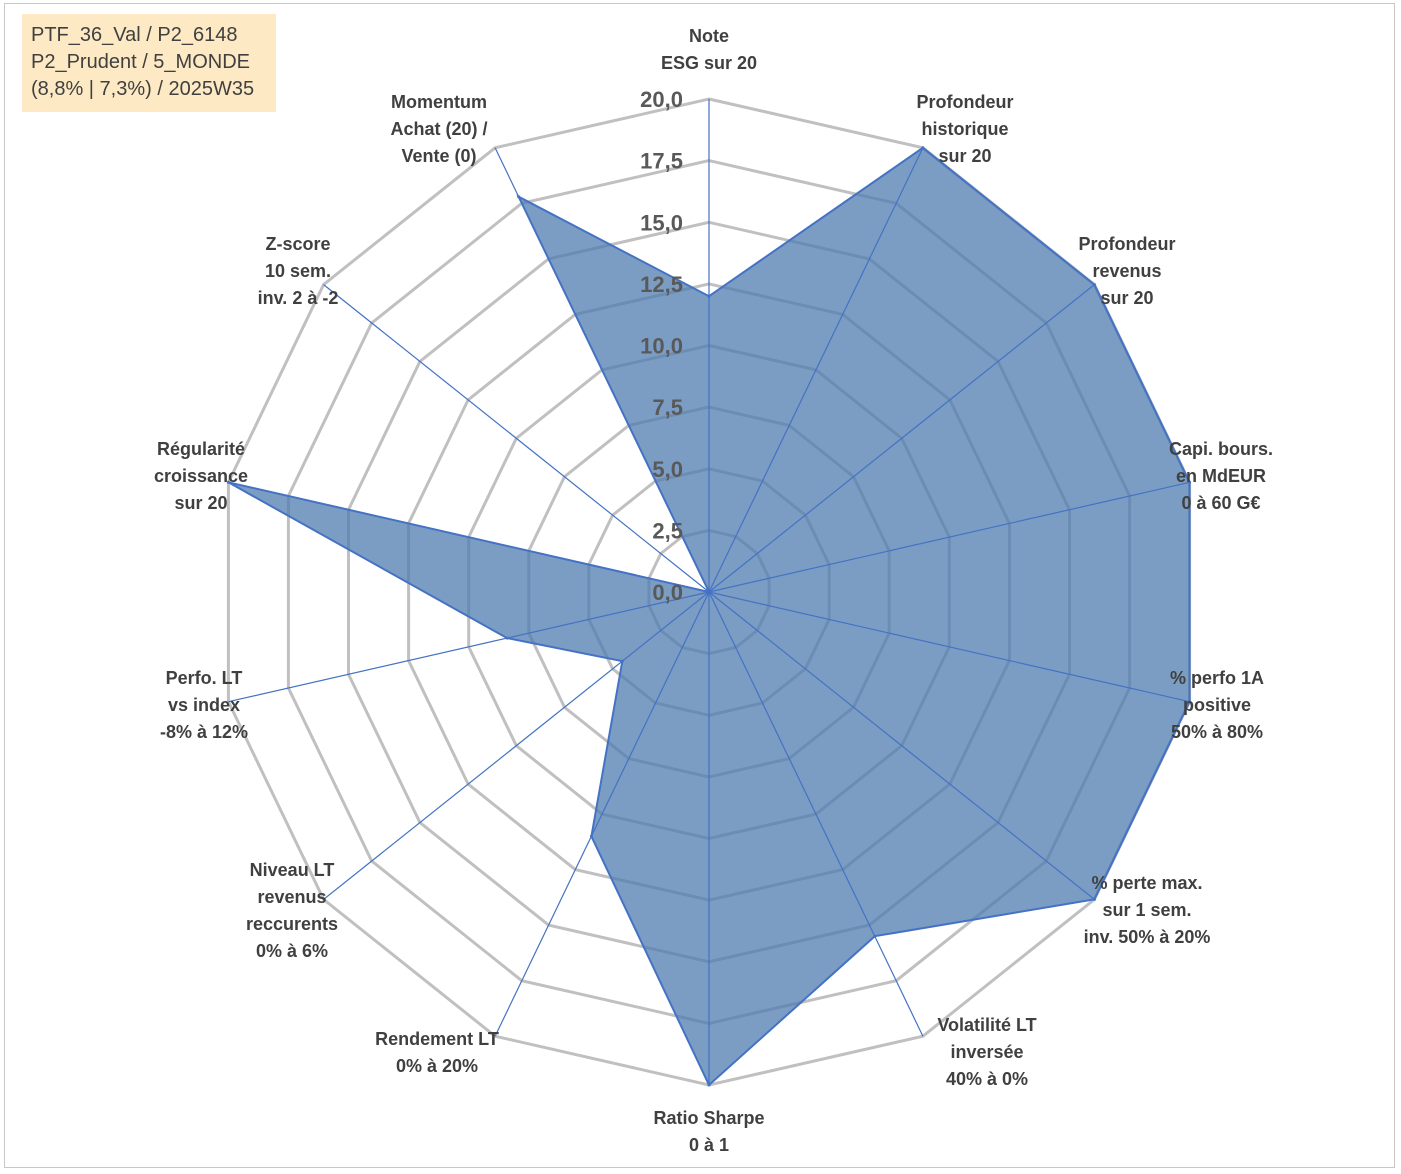  Describe the element at coordinates (661, 99) in the screenshot. I see `tick-label: 20,0` at that location.